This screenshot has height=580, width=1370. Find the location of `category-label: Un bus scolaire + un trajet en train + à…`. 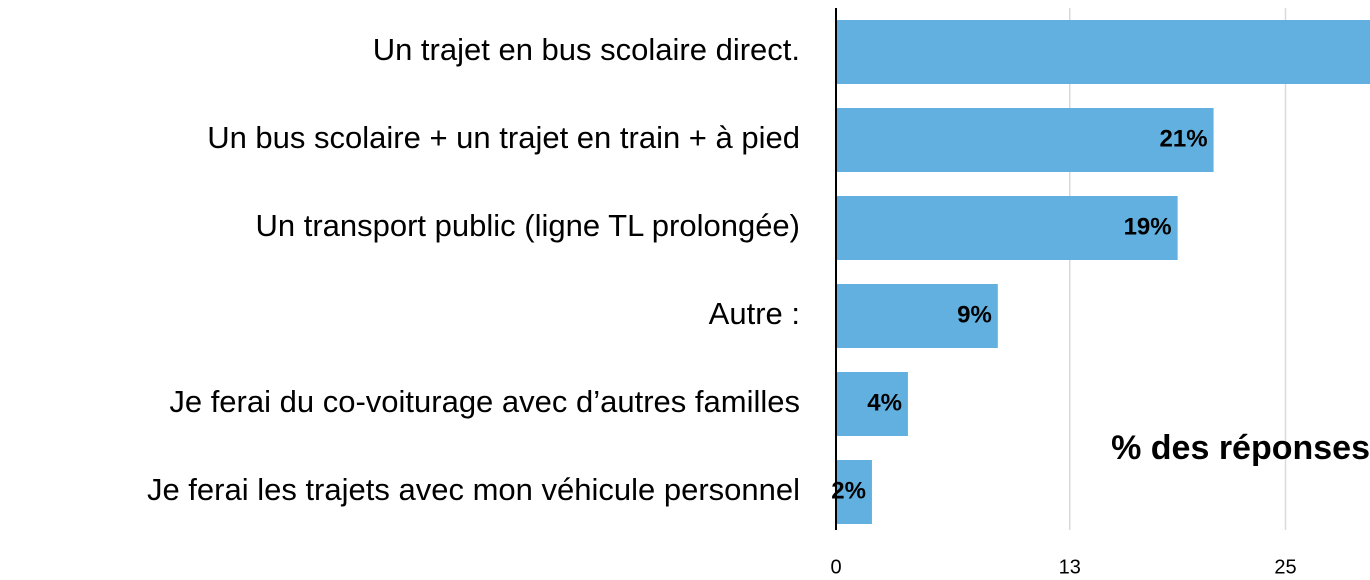

category-label: Un bus scolaire + un trajet en train + à… is located at coordinates (503, 137).